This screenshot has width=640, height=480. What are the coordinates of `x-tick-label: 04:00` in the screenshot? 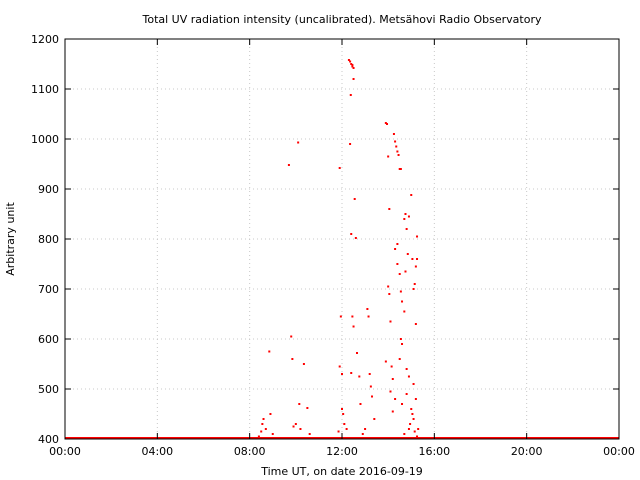 It's located at (157, 451).